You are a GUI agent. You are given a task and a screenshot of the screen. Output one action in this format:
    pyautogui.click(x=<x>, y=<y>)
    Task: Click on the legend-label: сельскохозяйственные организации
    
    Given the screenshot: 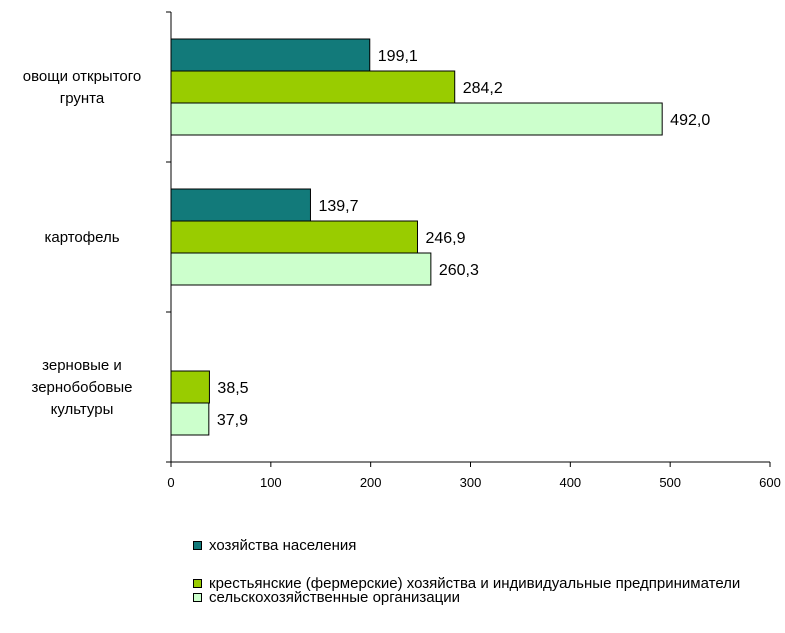 What is the action you would take?
    pyautogui.click(x=334, y=597)
    